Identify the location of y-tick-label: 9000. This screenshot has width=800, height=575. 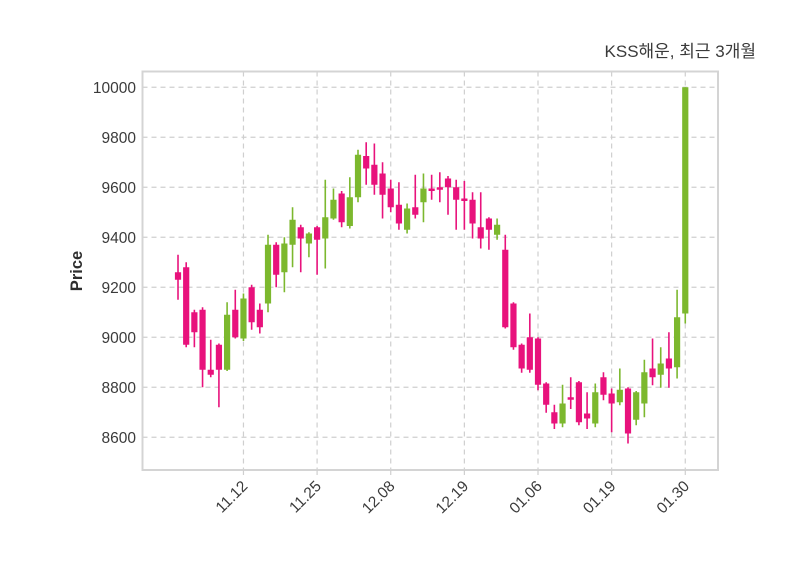
(119, 338).